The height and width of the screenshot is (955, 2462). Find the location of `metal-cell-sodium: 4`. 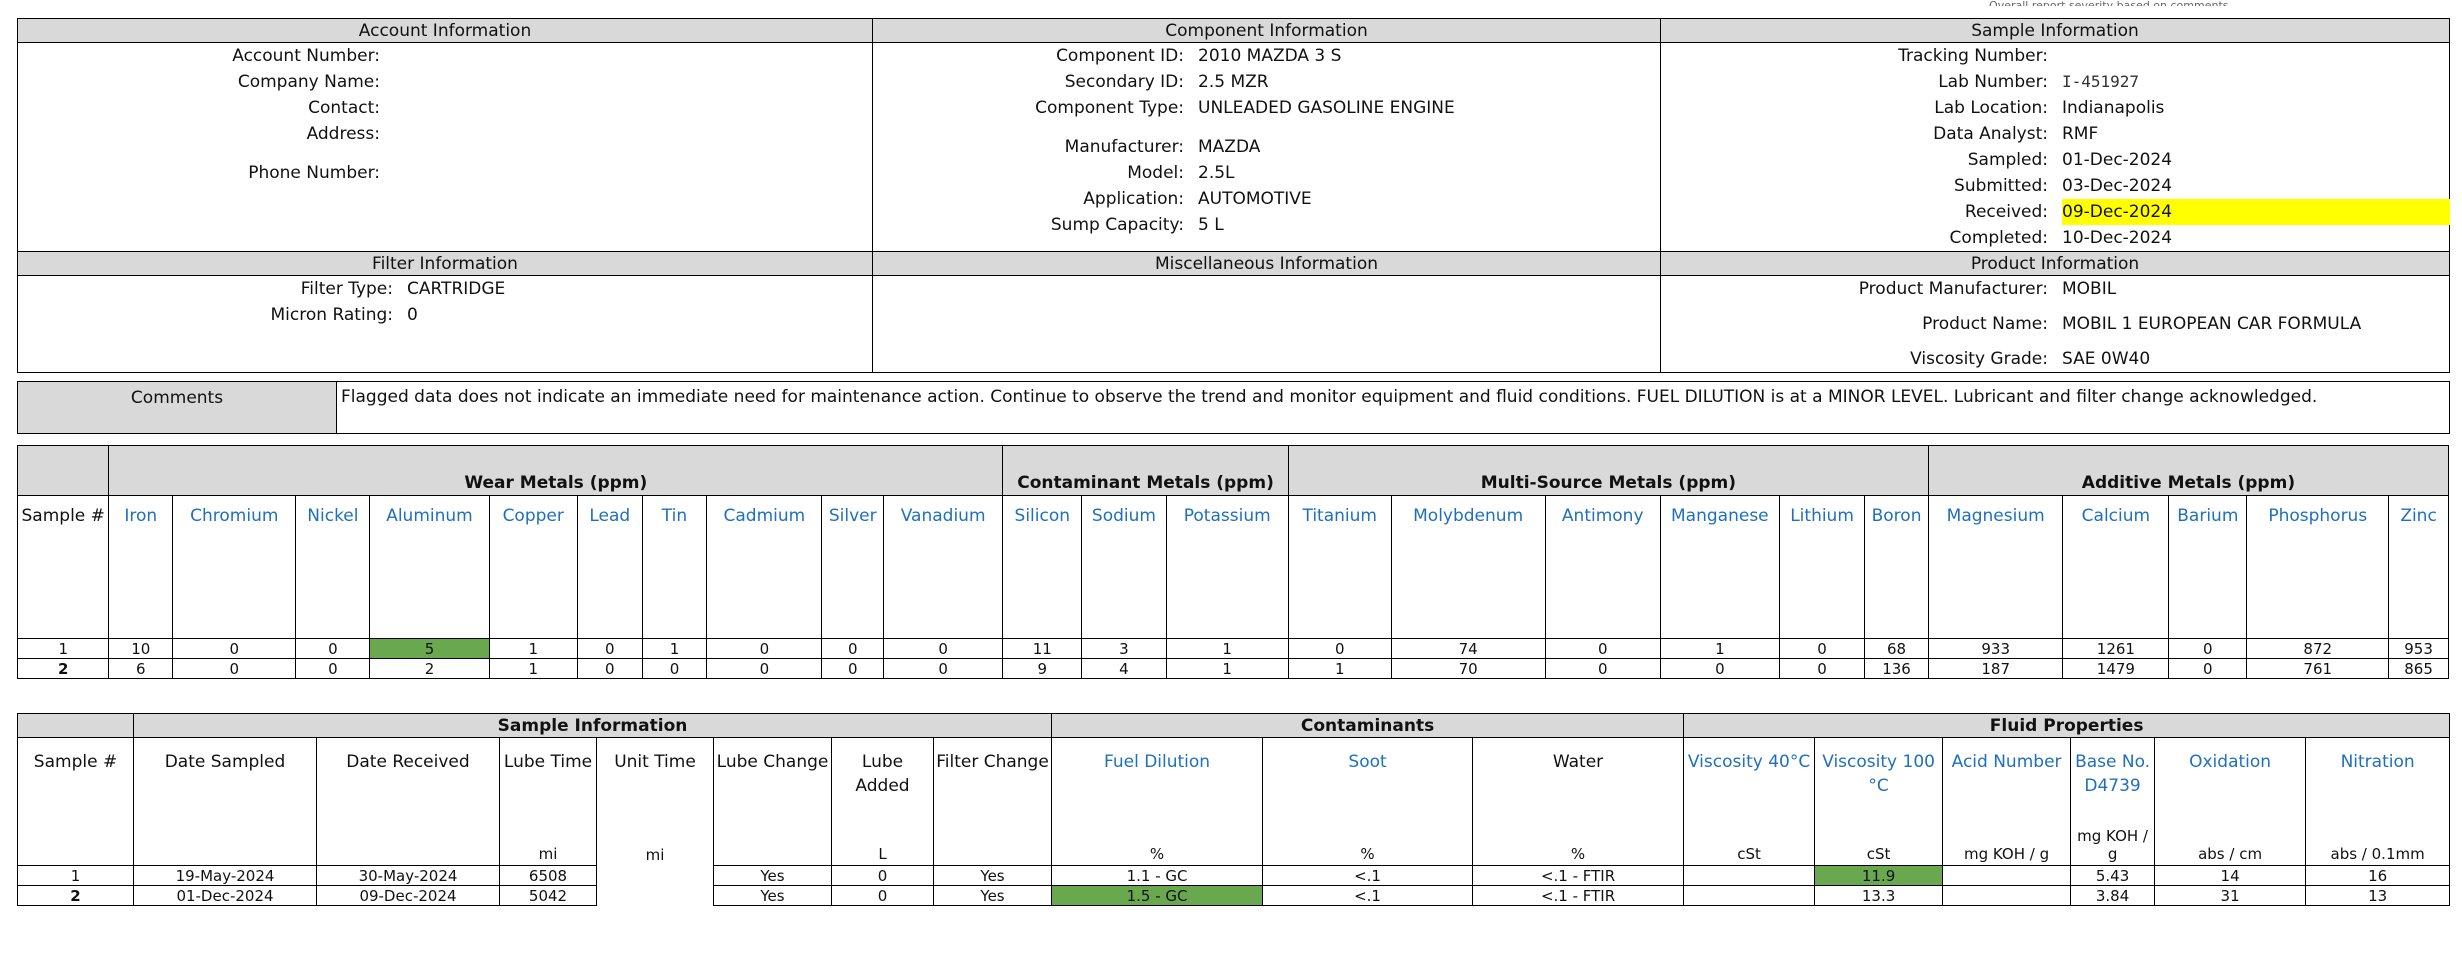

metal-cell-sodium: 4 is located at coordinates (1124, 668).